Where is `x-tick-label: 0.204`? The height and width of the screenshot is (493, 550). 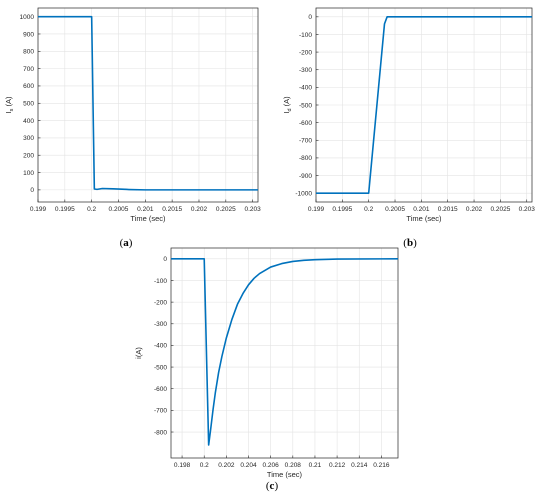
x-tick-label: 0.204 is located at coordinates (248, 465).